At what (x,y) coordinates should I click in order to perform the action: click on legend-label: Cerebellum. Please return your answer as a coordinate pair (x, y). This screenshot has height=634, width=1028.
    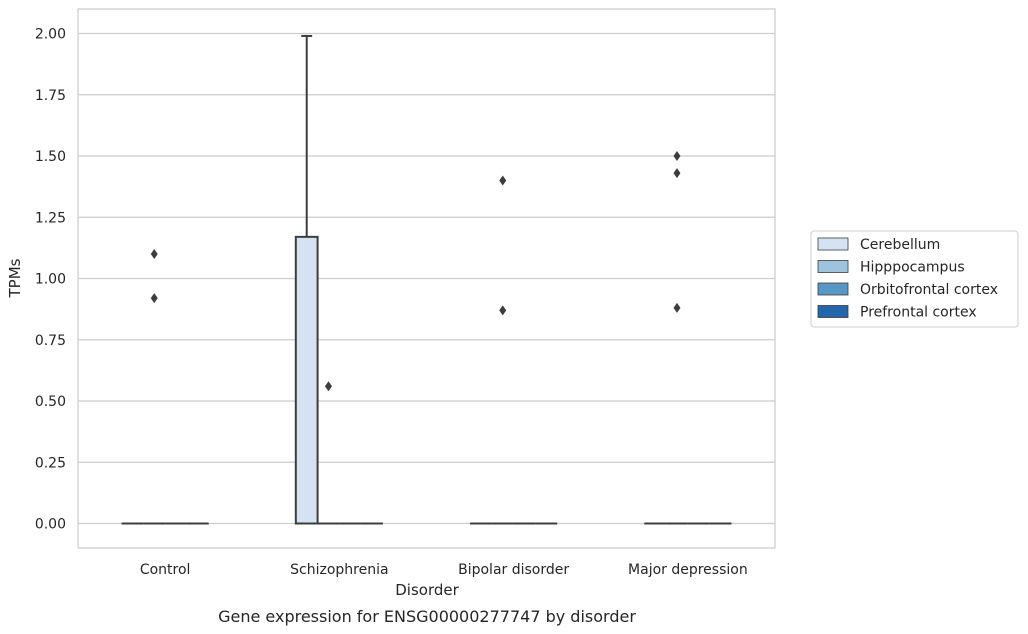
    Looking at the image, I should click on (900, 245).